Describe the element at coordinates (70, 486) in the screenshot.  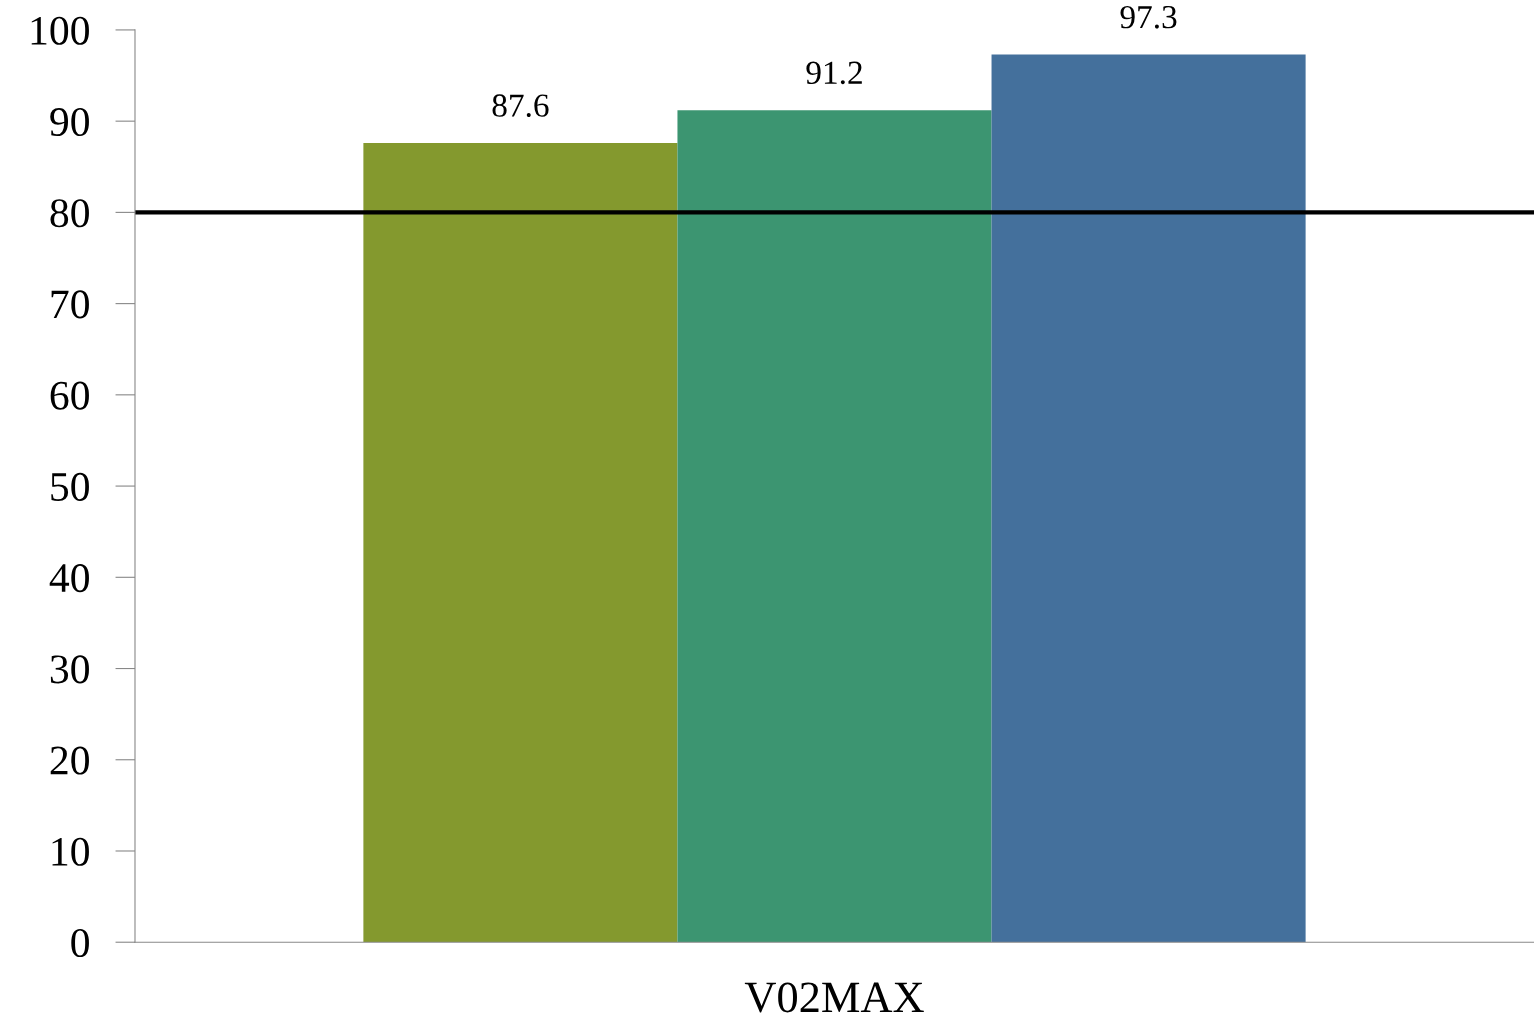
I see `y-tick-label: 50` at that location.